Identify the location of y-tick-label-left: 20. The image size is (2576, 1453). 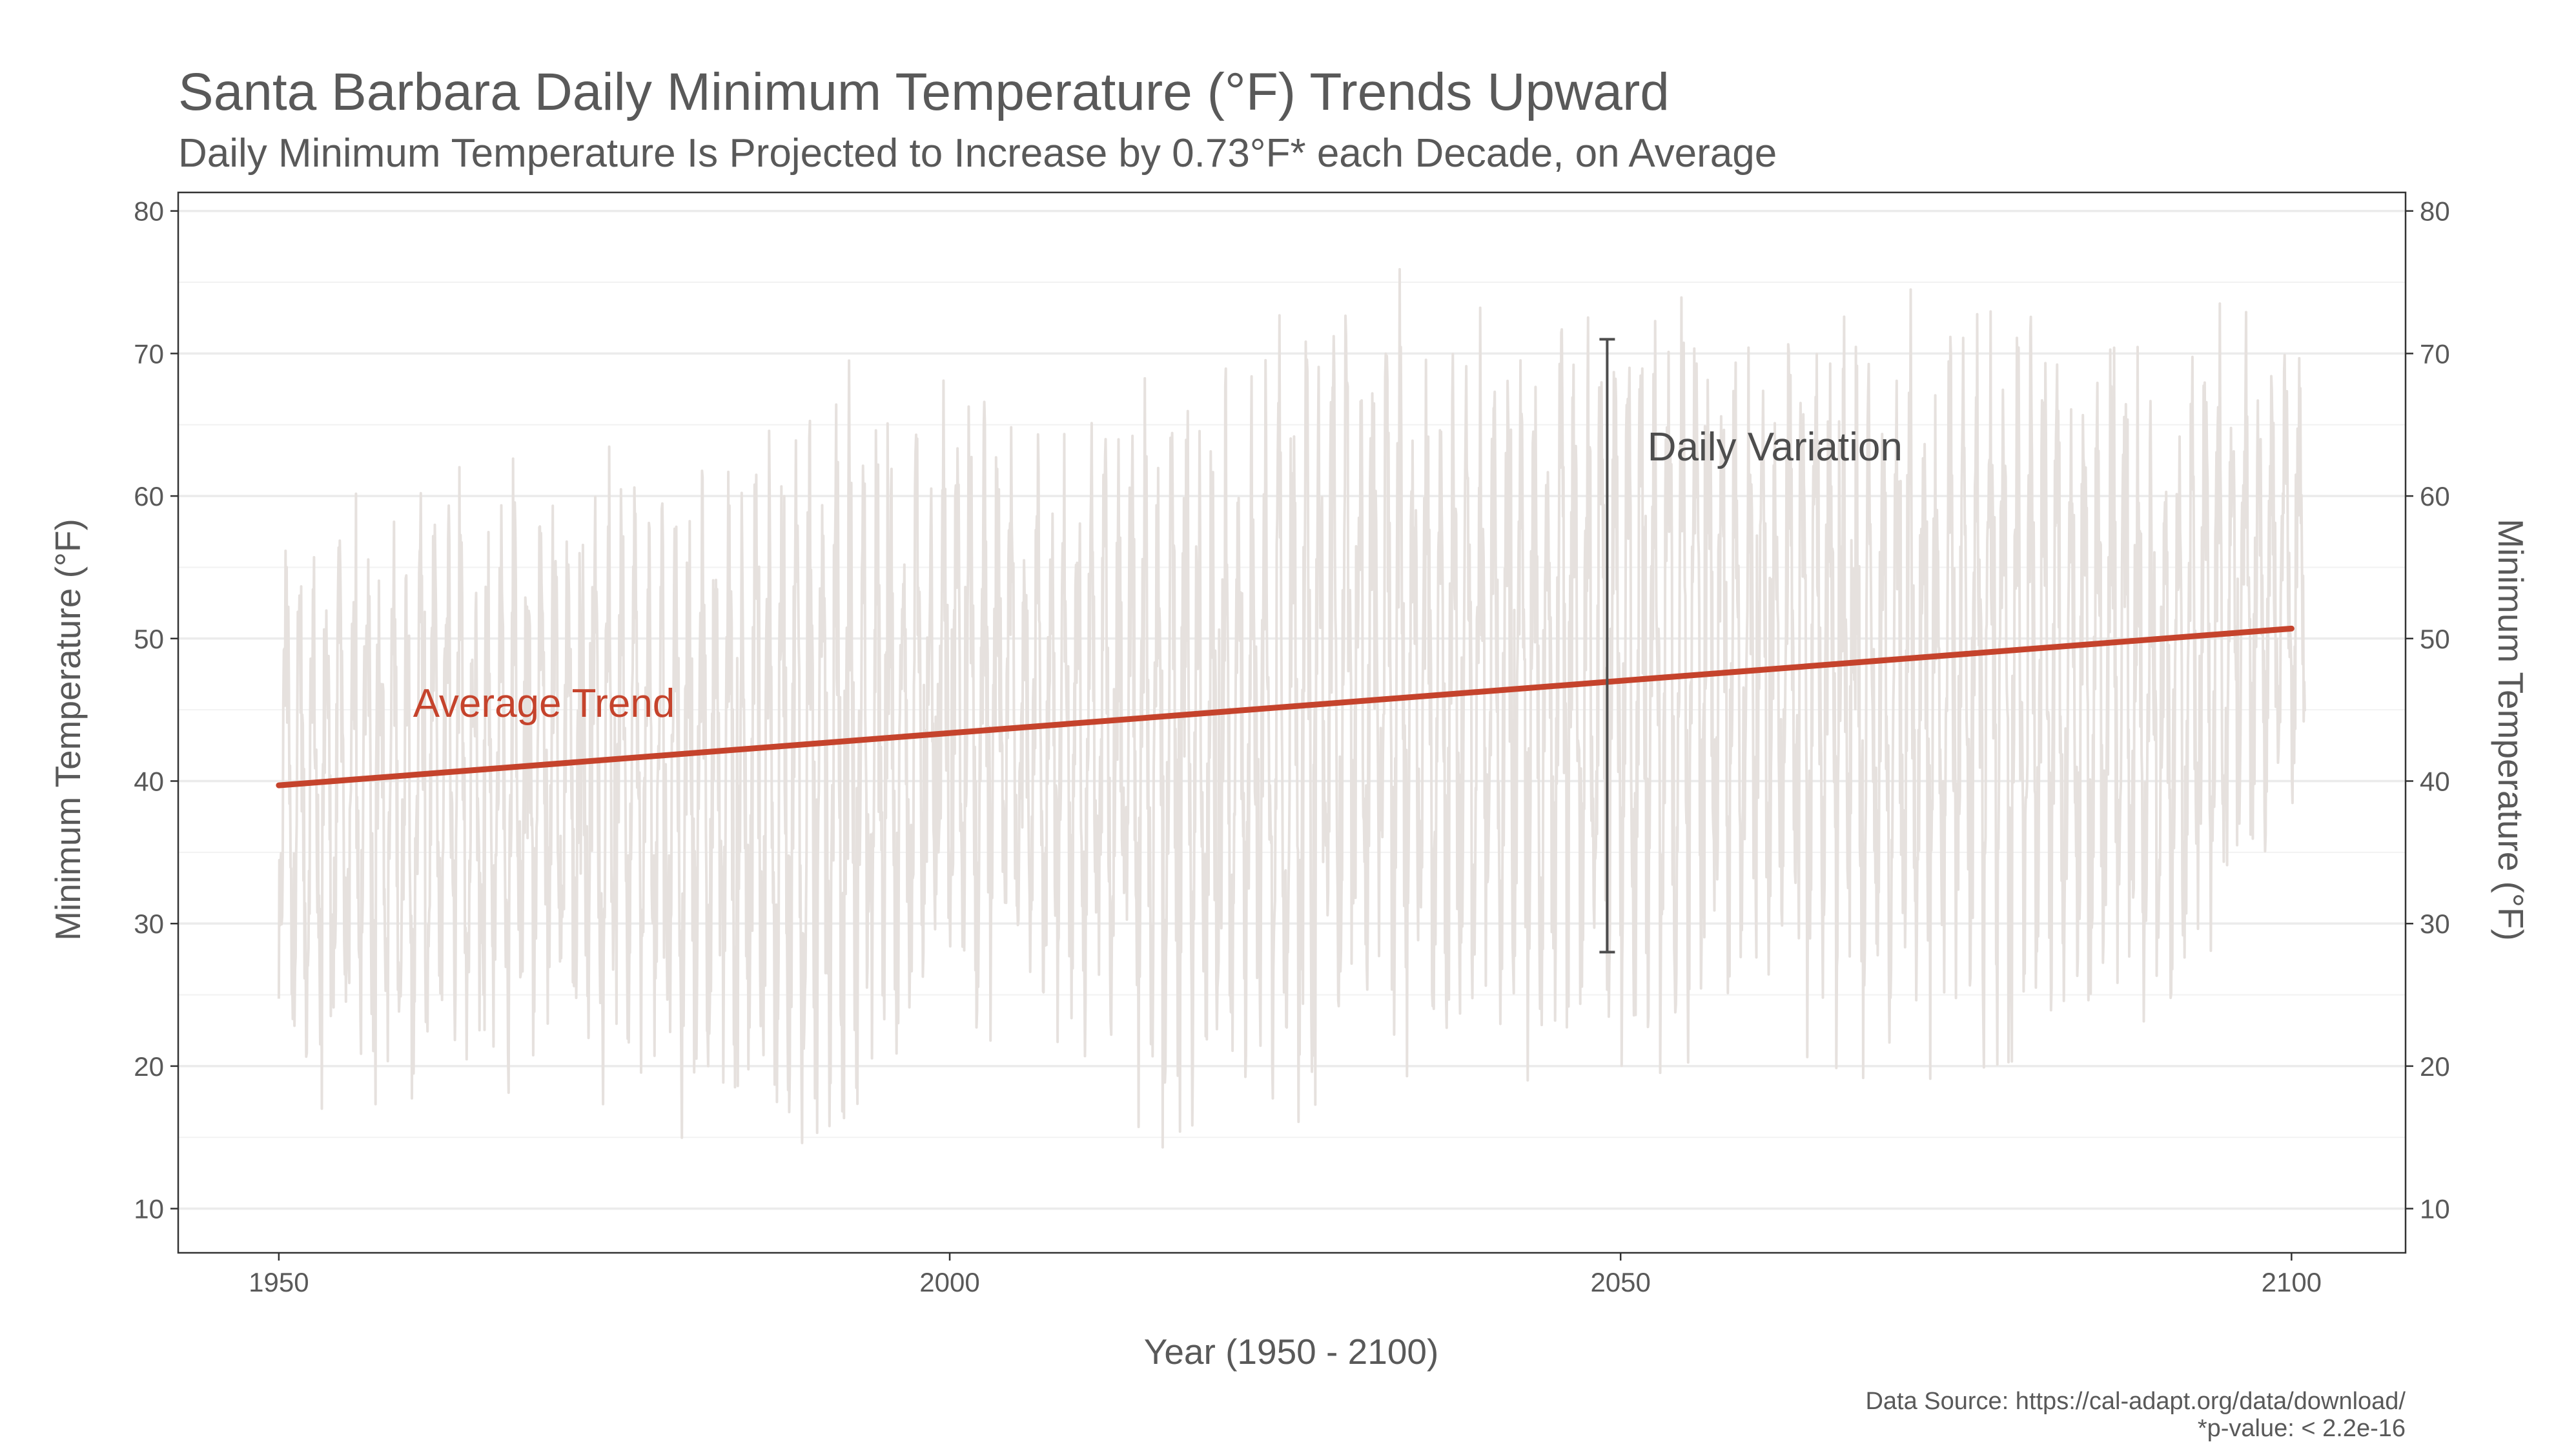
(149, 1066).